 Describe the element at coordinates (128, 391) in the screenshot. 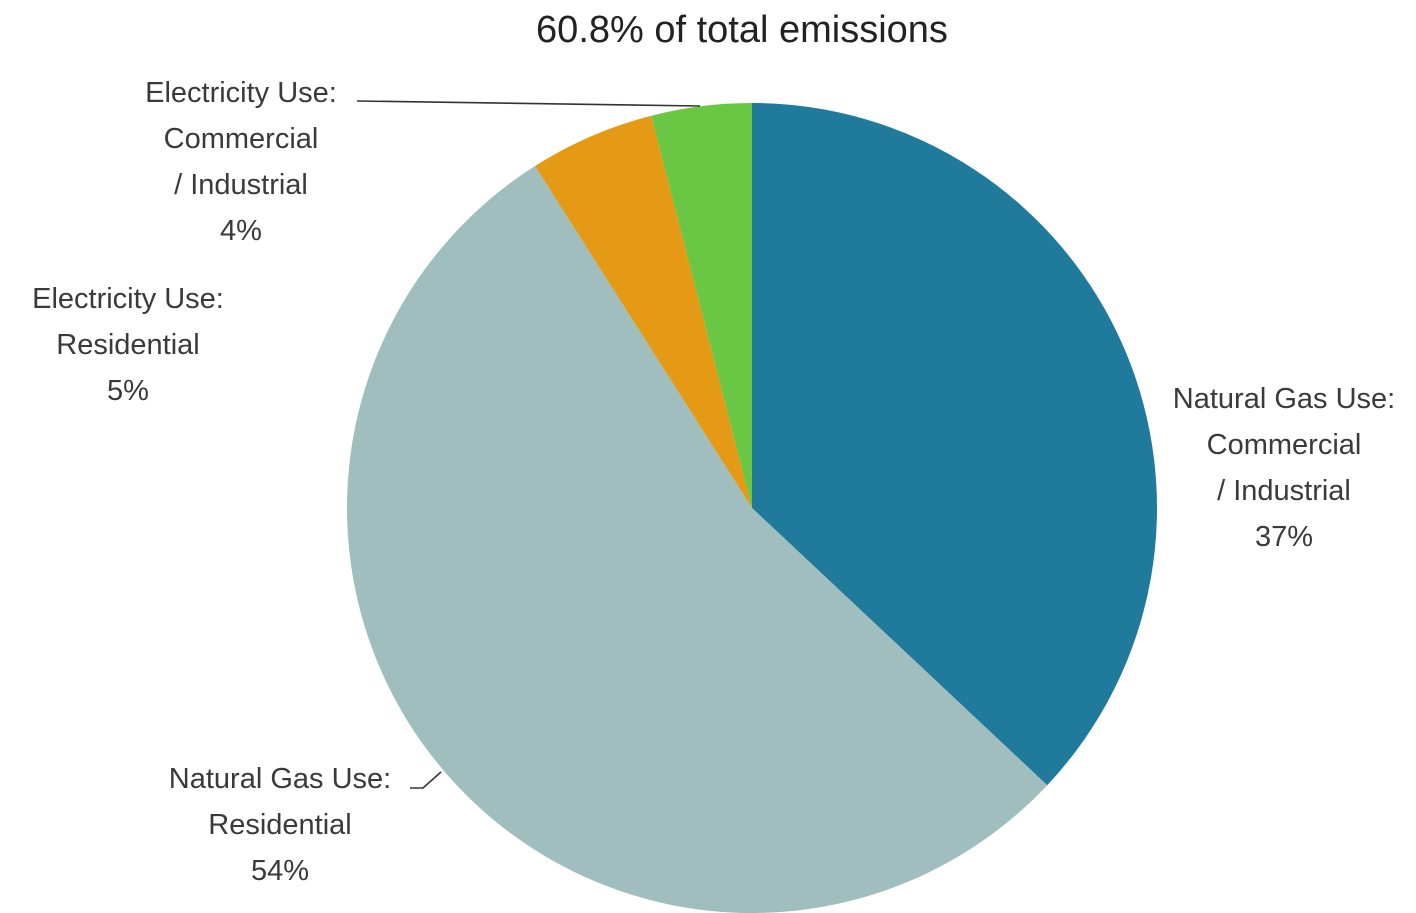

I see `slice-label-line: 5%` at that location.